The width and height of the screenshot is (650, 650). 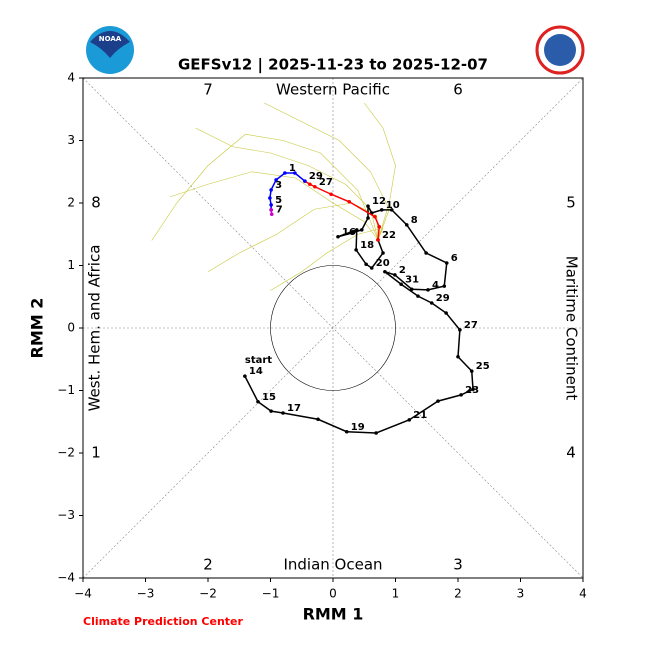 I want to click on x-tick-label: 1, so click(x=396, y=594).